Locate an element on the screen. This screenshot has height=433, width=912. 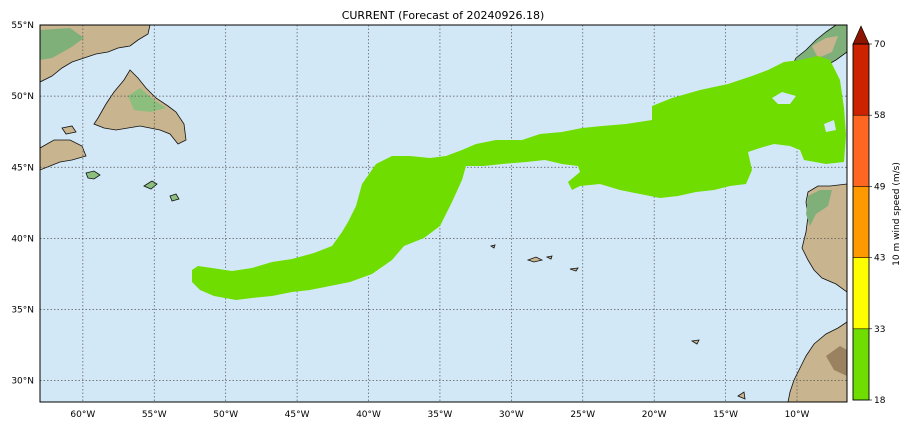
lat-tick-label: 30°N is located at coordinates (22, 382).